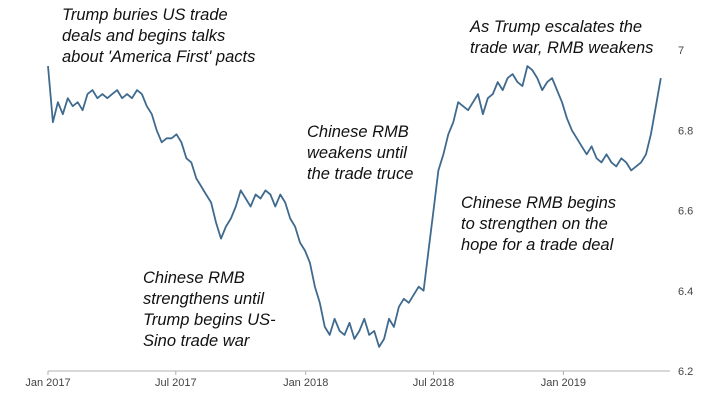 The width and height of the screenshot is (720, 416). What do you see at coordinates (176, 383) in the screenshot?
I see `x-tick-label: Jul 2017` at bounding box center [176, 383].